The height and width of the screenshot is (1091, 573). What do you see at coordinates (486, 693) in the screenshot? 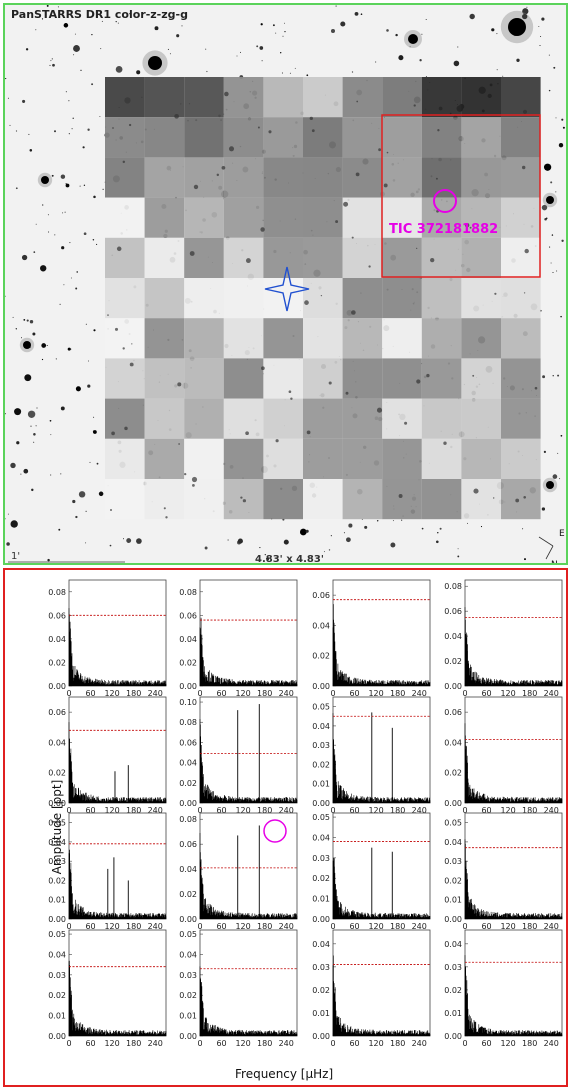
I see `x-tick-label: 60` at bounding box center [486, 693].